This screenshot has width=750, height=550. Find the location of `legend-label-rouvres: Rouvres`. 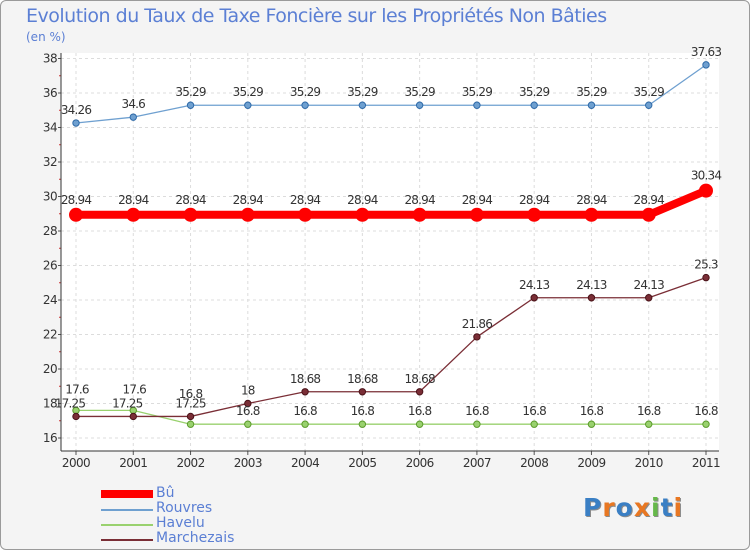

legend-label-rouvres: Rouvres is located at coordinates (184, 508).